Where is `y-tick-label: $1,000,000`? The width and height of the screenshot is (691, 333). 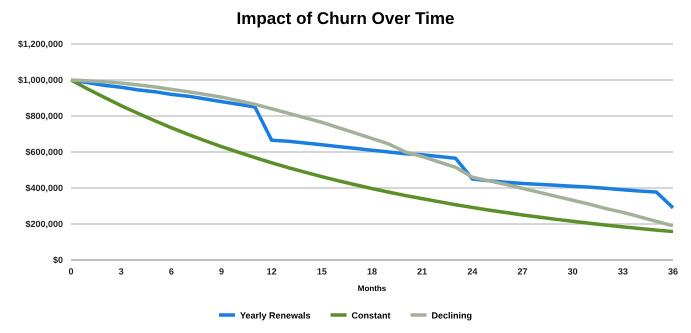
y-tick-label: $1,000,000 is located at coordinates (40, 79).